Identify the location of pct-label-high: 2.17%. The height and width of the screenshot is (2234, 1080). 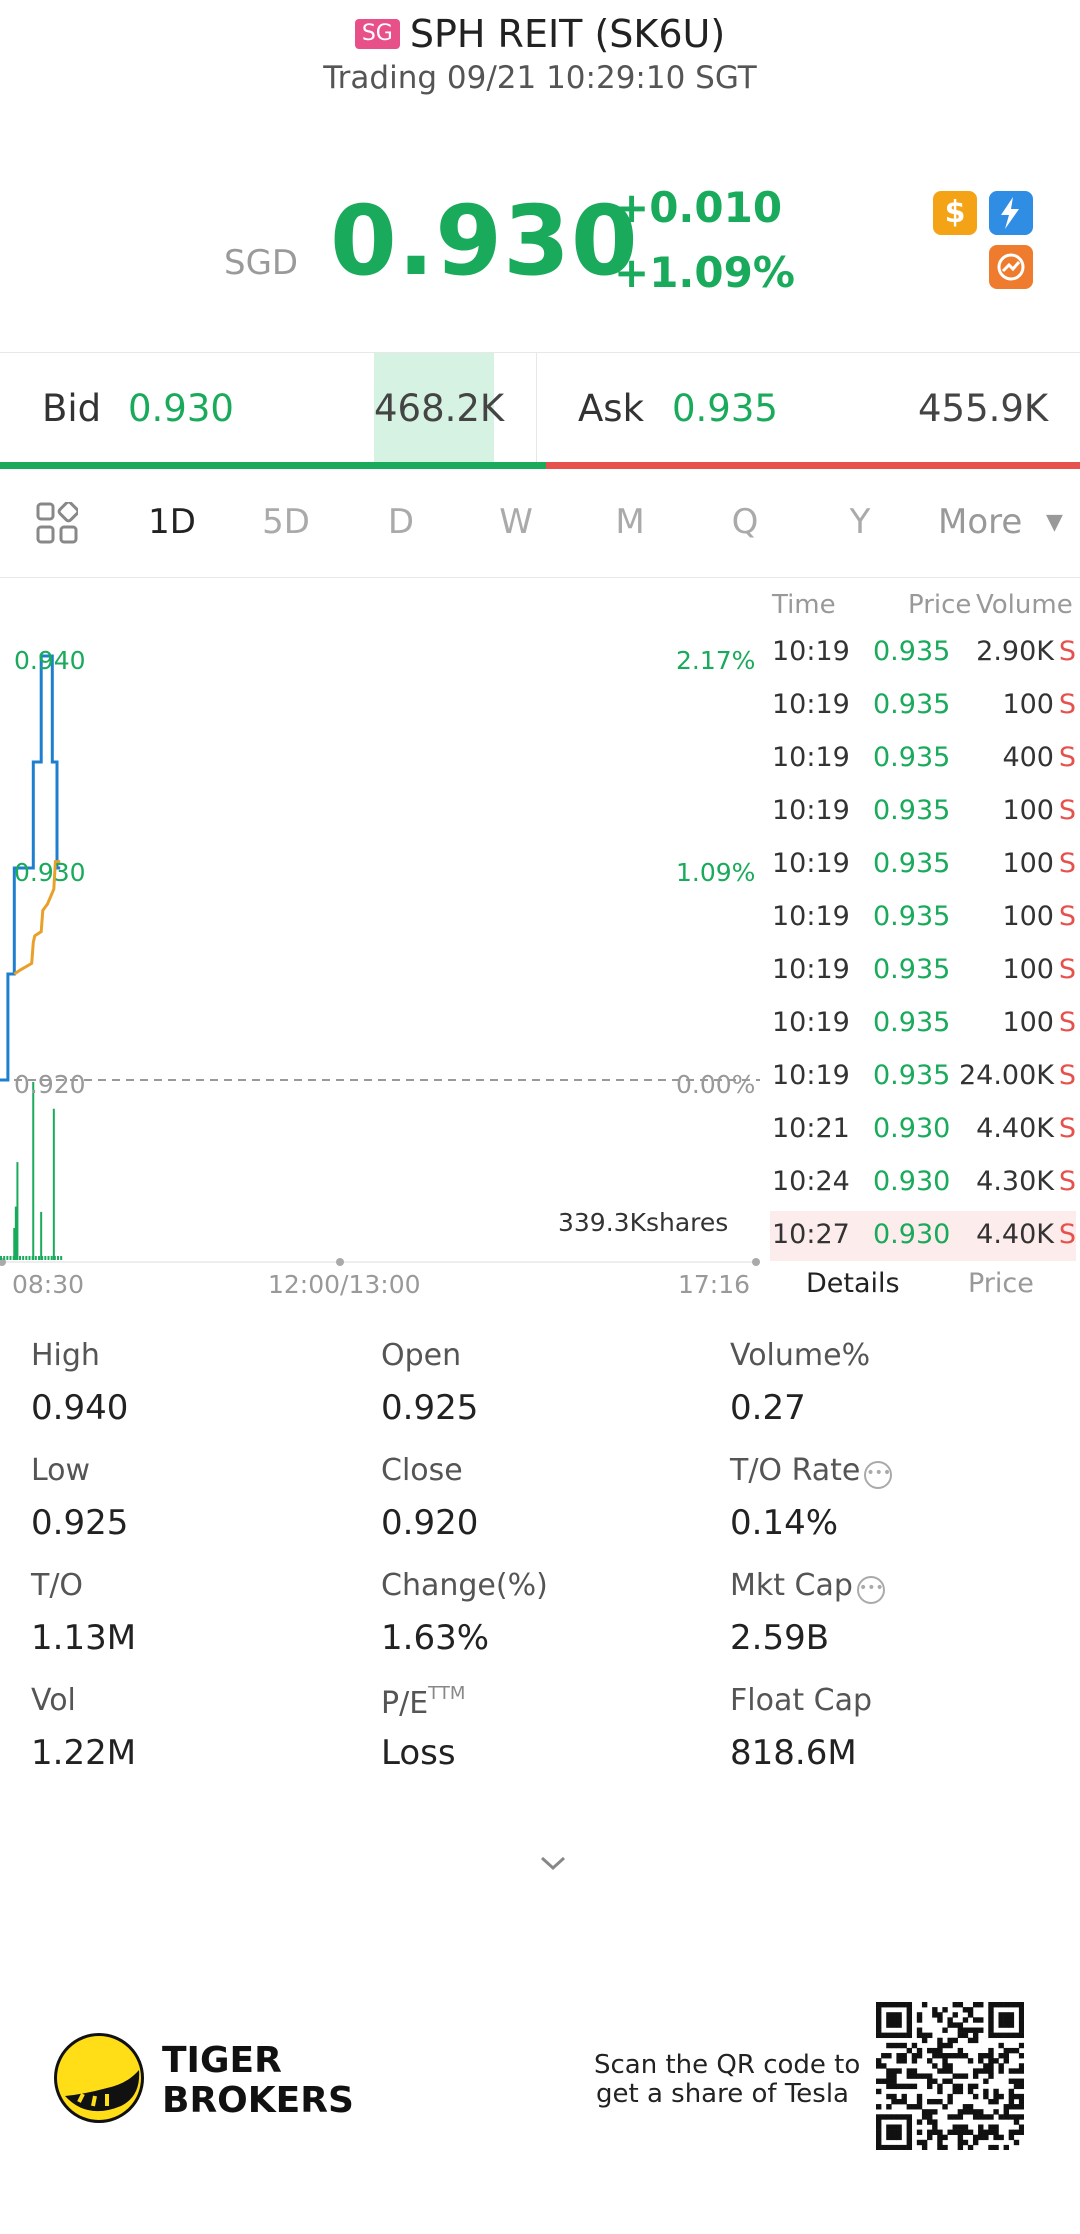
(716, 660).